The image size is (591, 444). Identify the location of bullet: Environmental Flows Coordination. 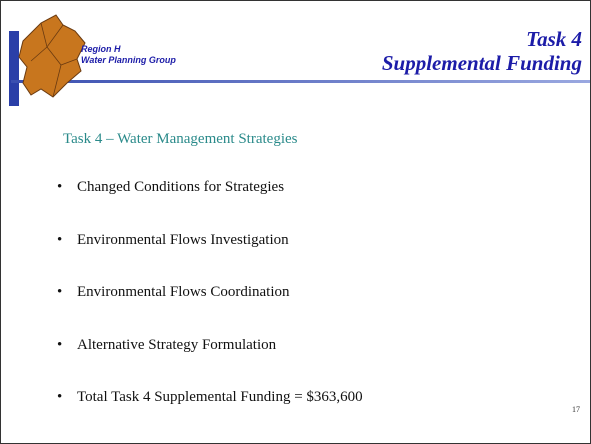
(210, 310).